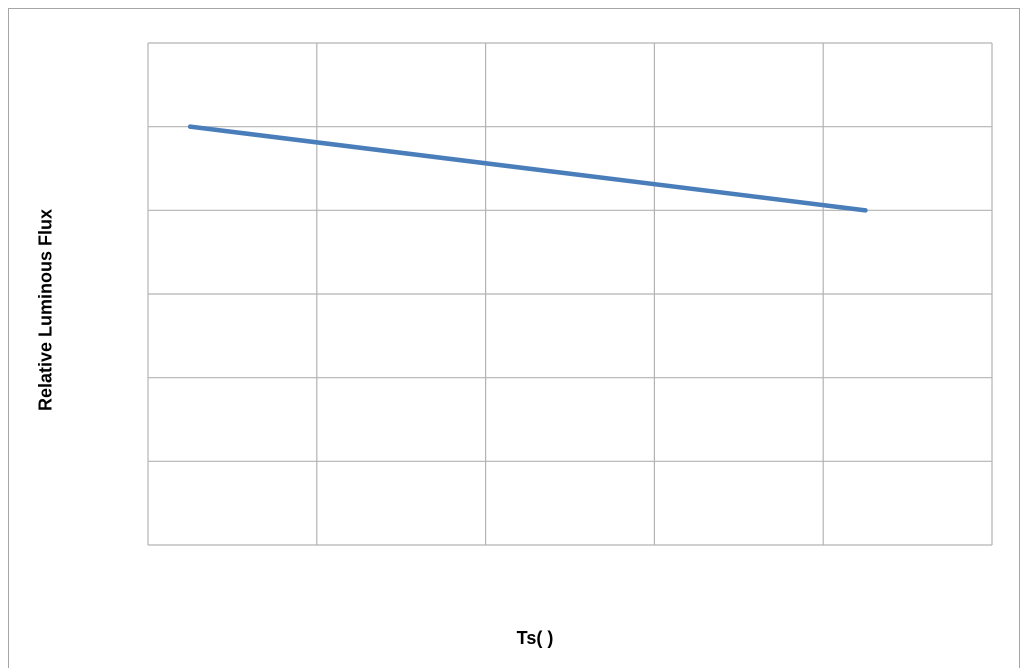 This screenshot has width=1030, height=668. I want to click on y-axis-label-container: Relative Luminous Flux, so click(46, 330).